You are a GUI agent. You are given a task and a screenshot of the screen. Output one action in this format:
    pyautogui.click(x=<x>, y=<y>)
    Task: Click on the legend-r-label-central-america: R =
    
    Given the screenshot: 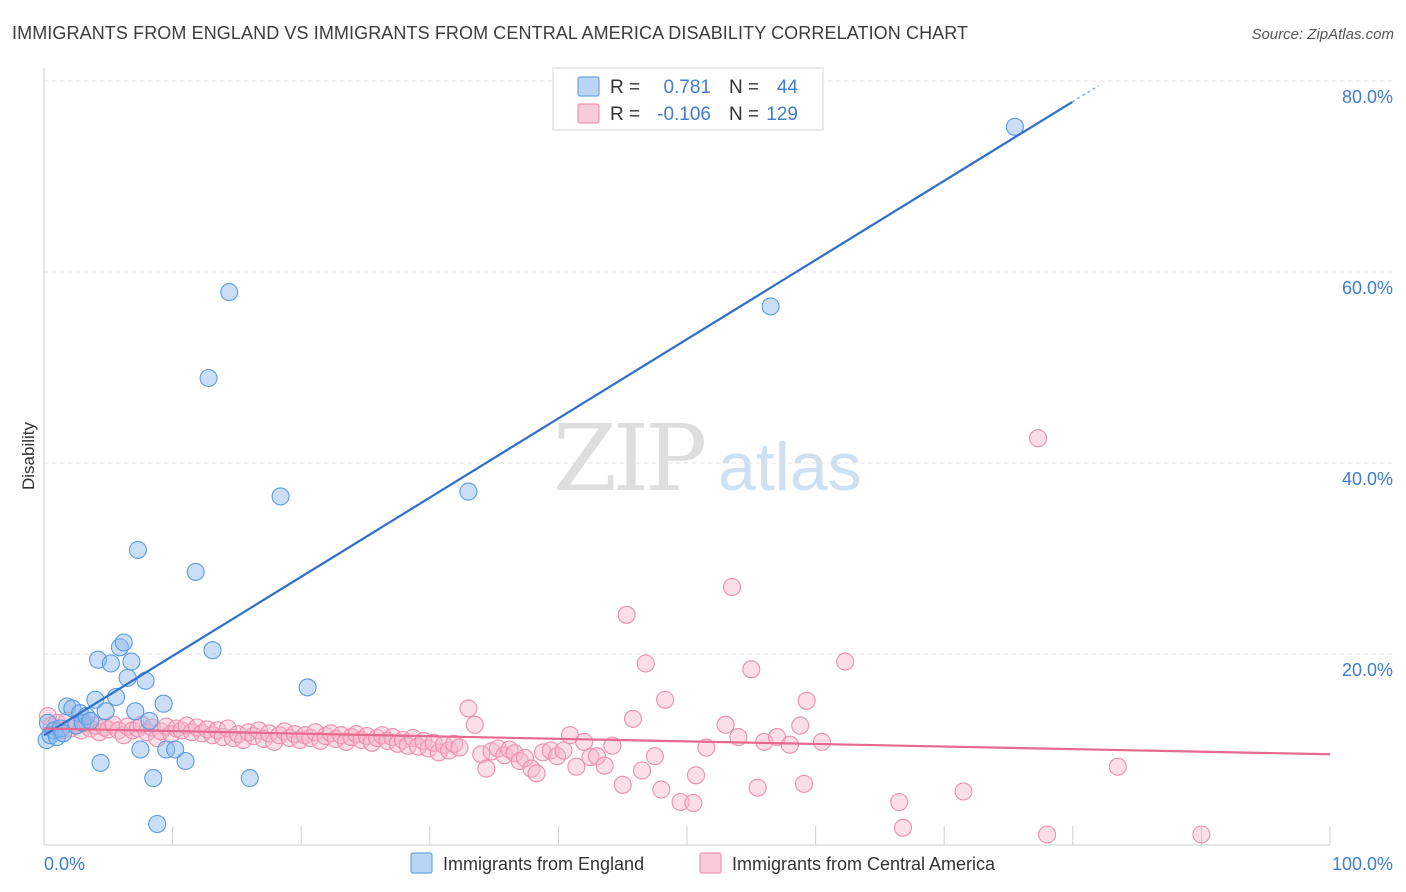 What is the action you would take?
    pyautogui.click(x=625, y=114)
    